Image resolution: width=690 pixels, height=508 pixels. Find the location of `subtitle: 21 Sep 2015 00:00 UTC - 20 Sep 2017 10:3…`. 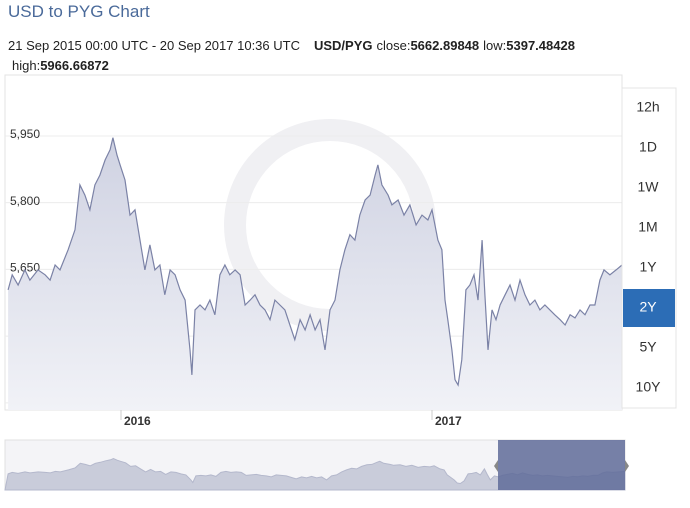

subtitle: 21 Sep 2015 00:00 UTC - 20 Sep 2017 10:3… is located at coordinates (330, 56).